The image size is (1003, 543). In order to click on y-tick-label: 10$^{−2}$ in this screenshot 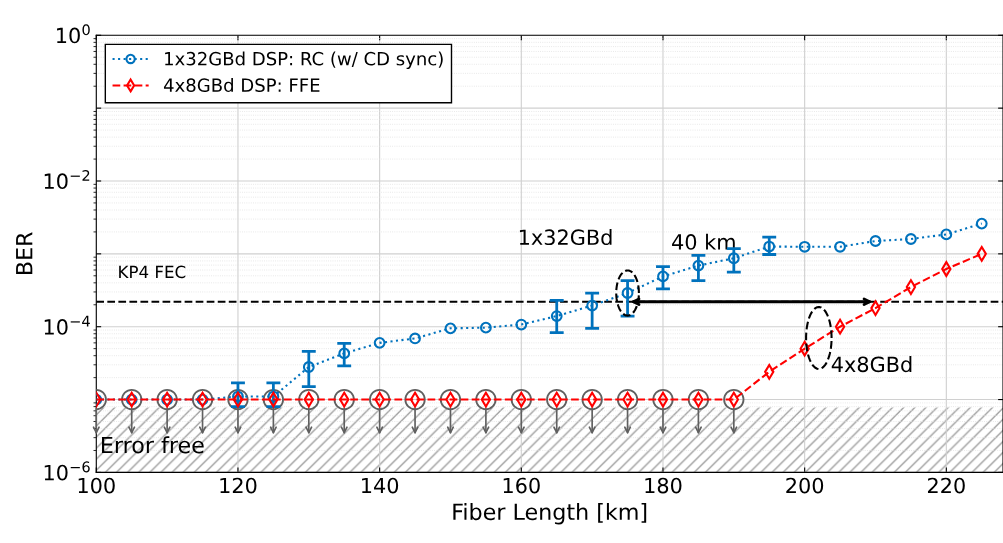, I will do `click(67, 179)`.